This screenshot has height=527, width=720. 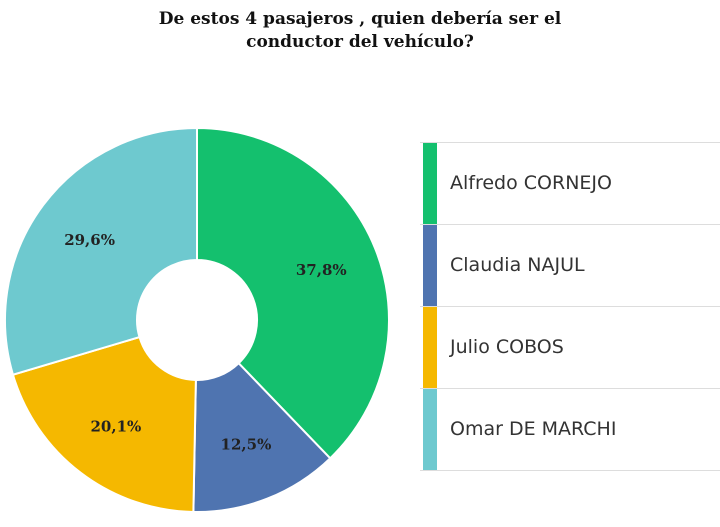 I want to click on legend-swatch-cornejo, so click(x=430, y=183).